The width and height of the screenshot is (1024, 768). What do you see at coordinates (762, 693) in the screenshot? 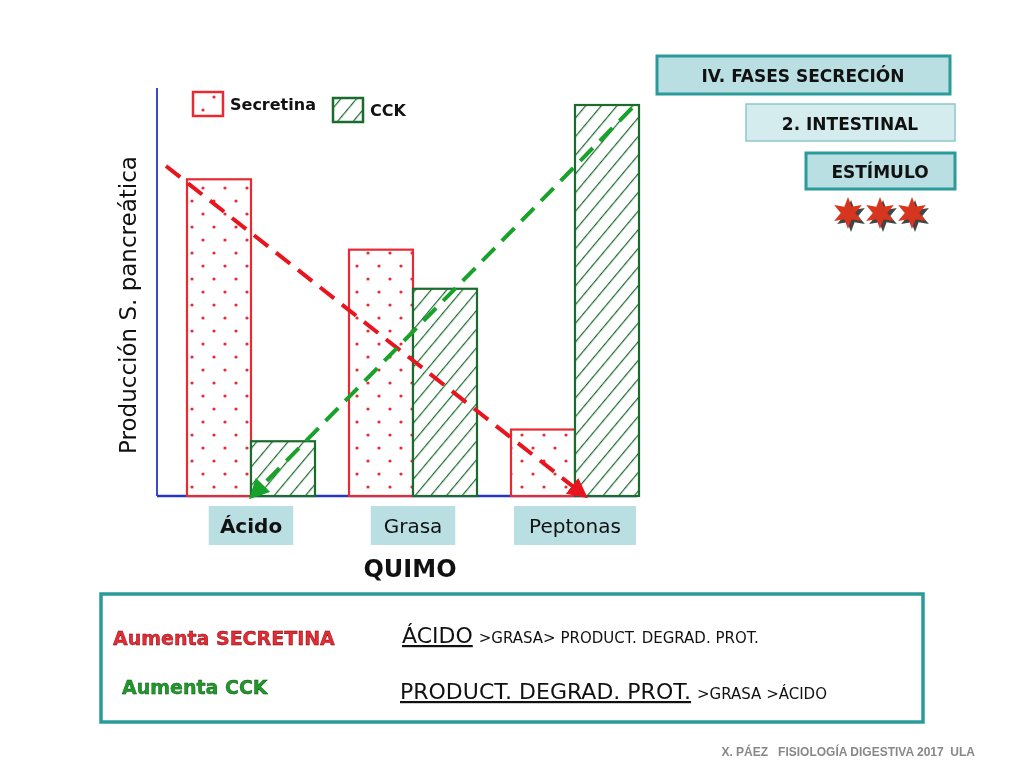
I see `text: >GRASA >ÁCIDO` at bounding box center [762, 693].